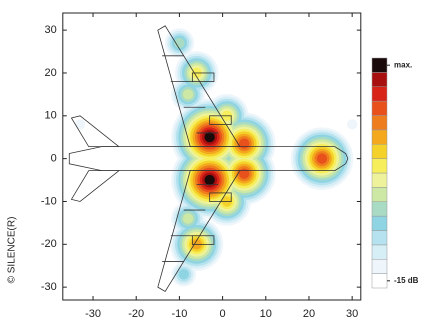 The image size is (422, 320). Describe the element at coordinates (49, 287) in the screenshot. I see `y-tick-label: -30` at that location.